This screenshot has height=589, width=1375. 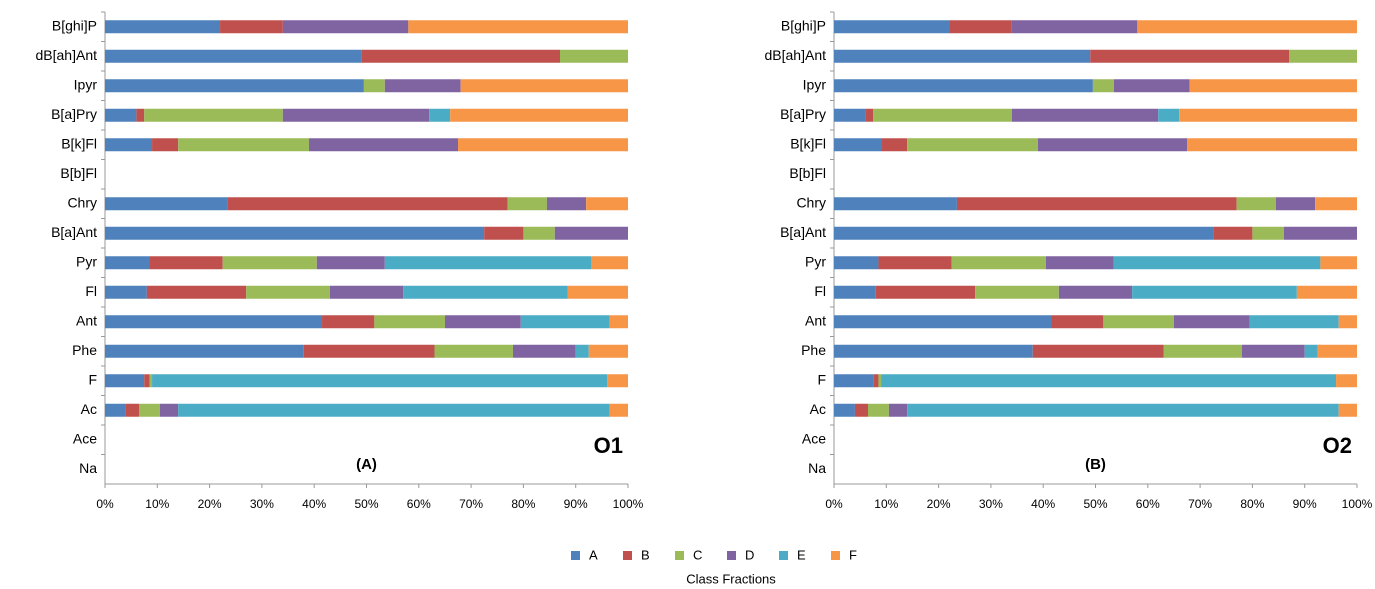 What do you see at coordinates (1337, 445) in the screenshot?
I see `panel-annotation: O2` at bounding box center [1337, 445].